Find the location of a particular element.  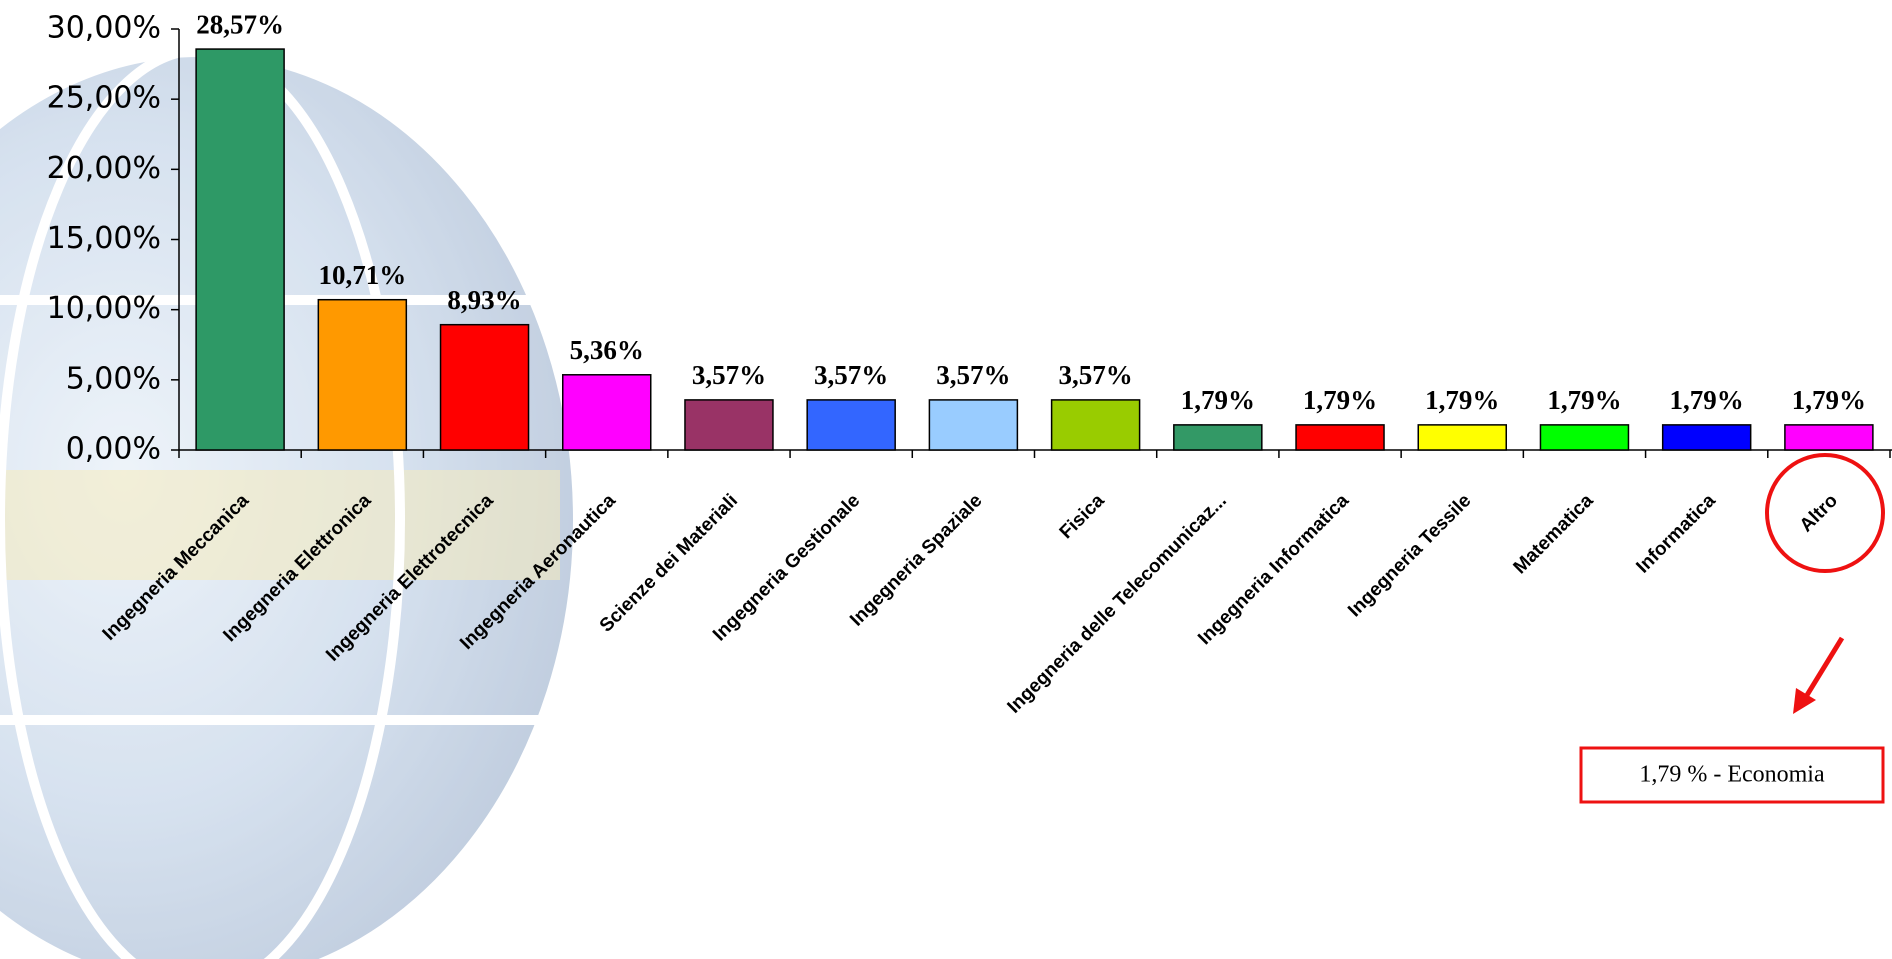

y-tick-label: 30,00% is located at coordinates (104, 28).